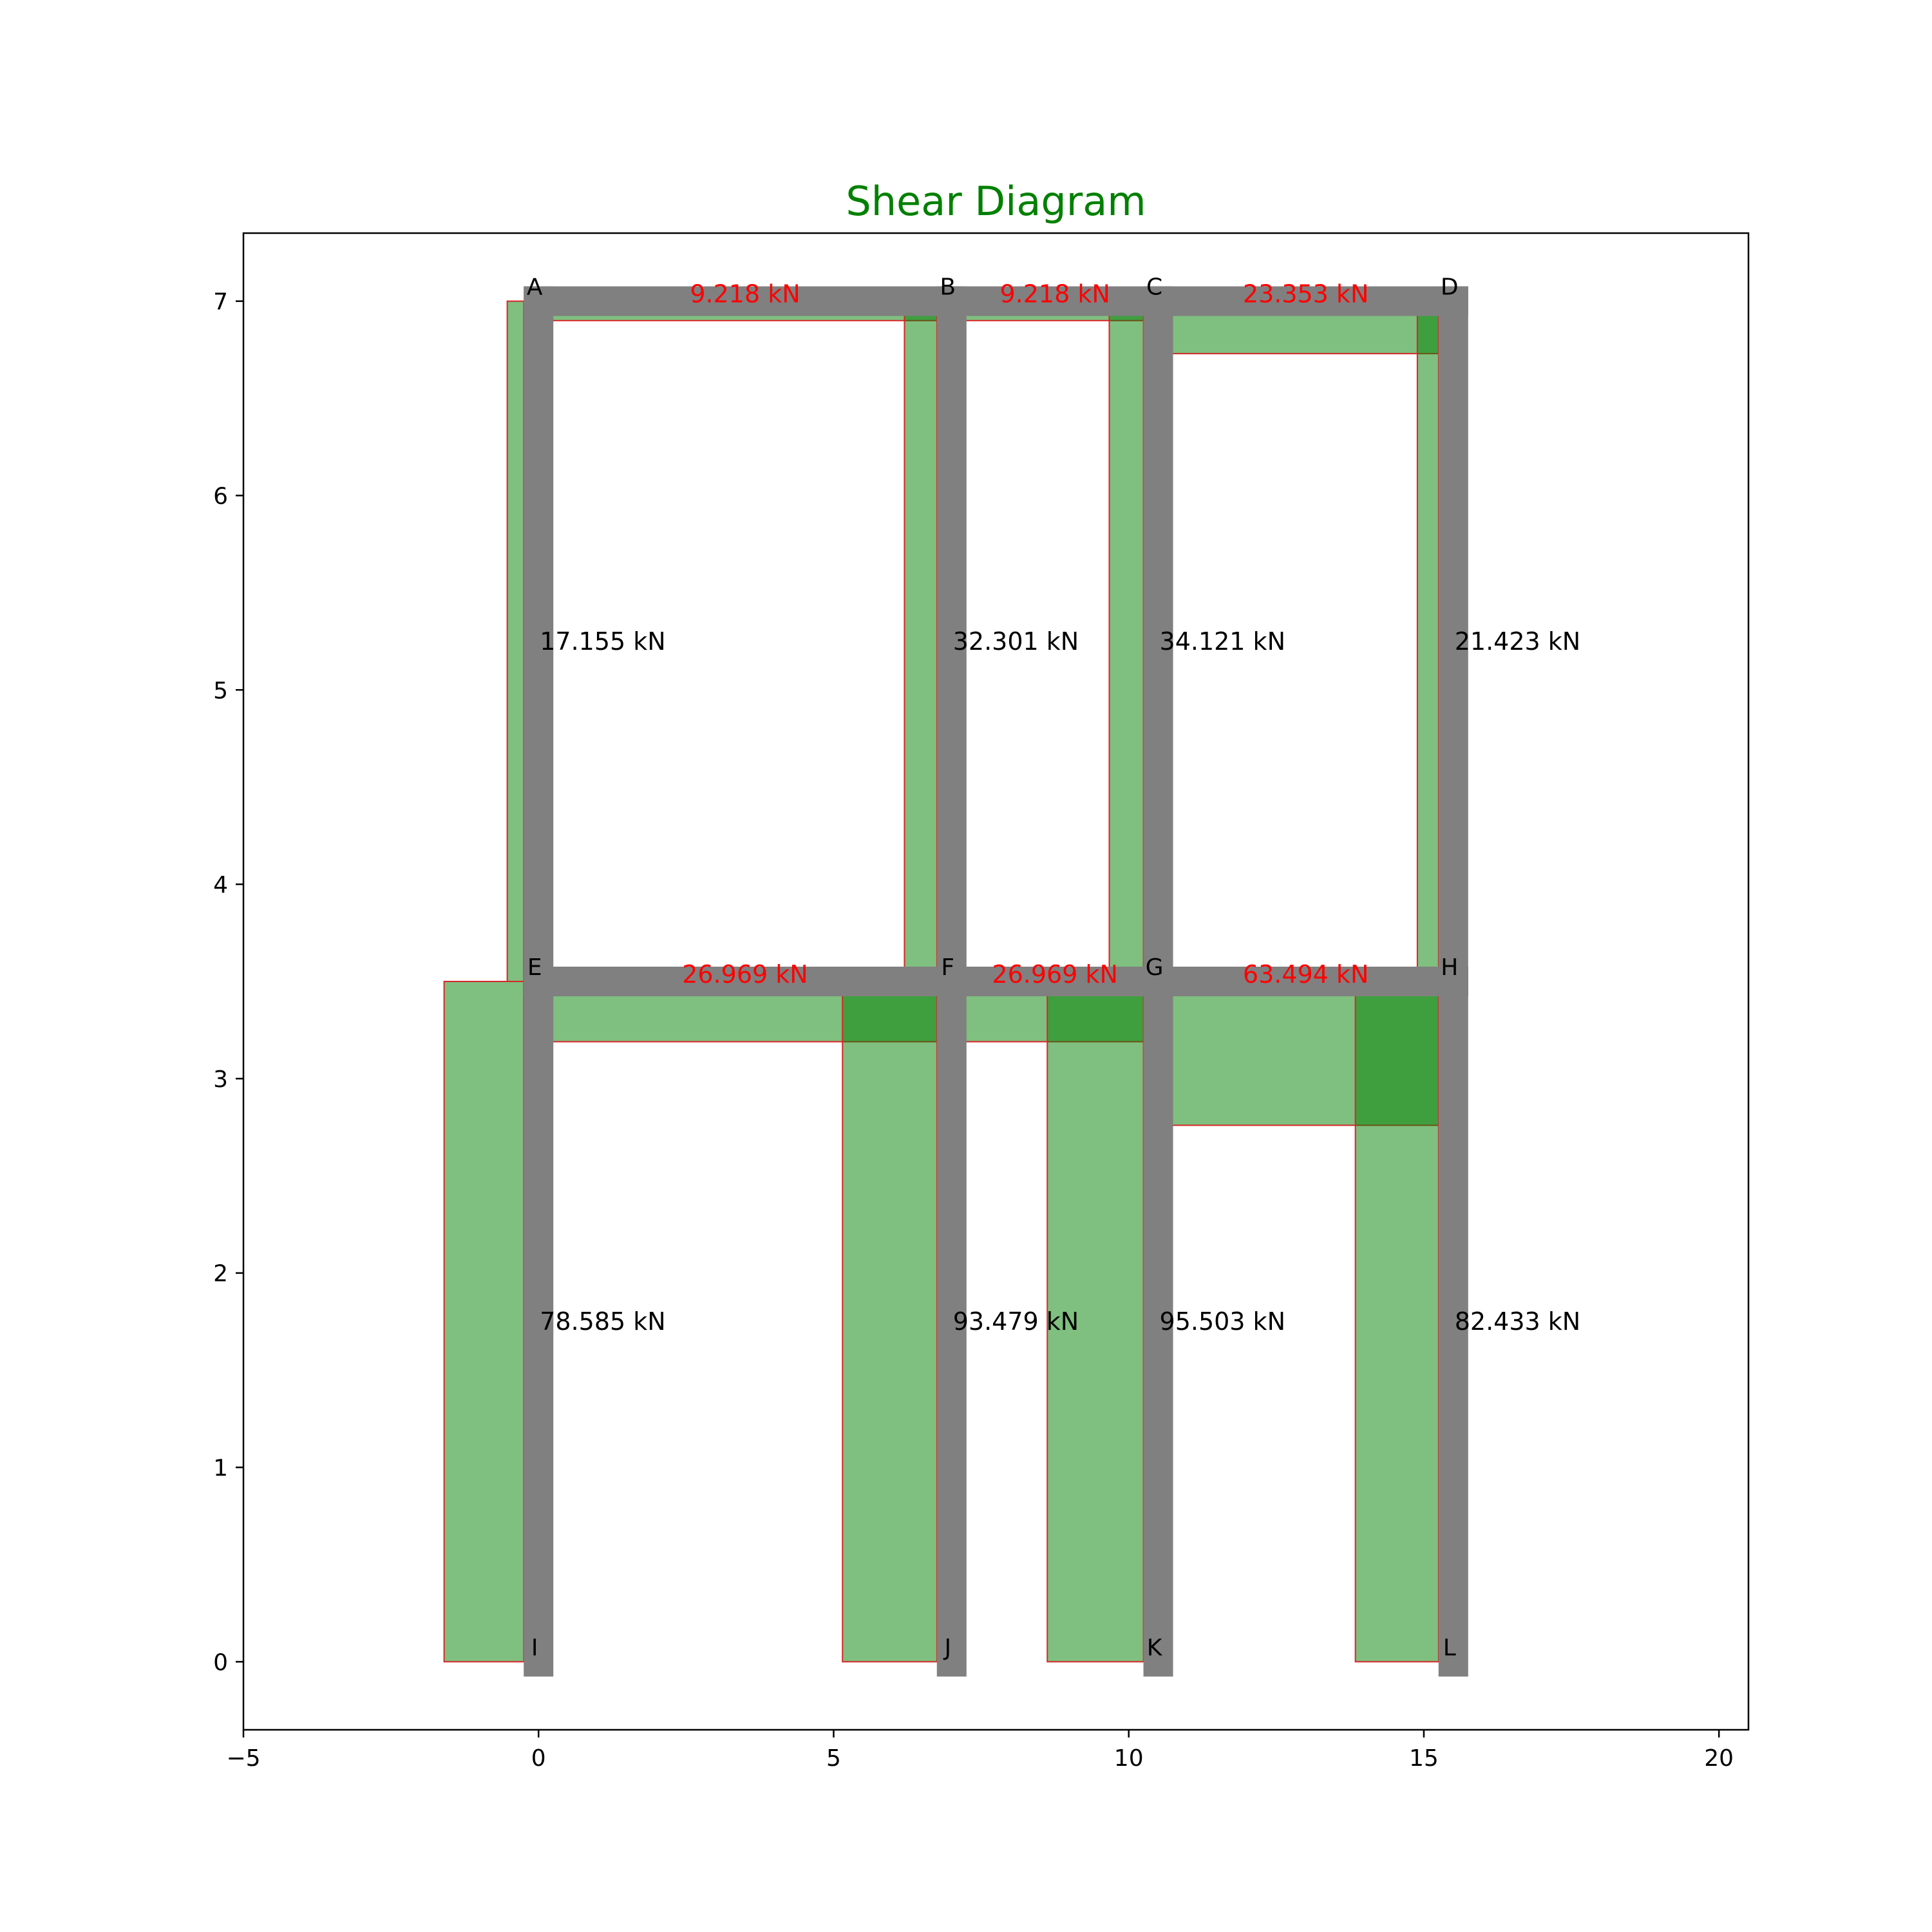 This screenshot has height=1932, width=1932. What do you see at coordinates (221, 496) in the screenshot?
I see `y-tick-label: 6` at bounding box center [221, 496].